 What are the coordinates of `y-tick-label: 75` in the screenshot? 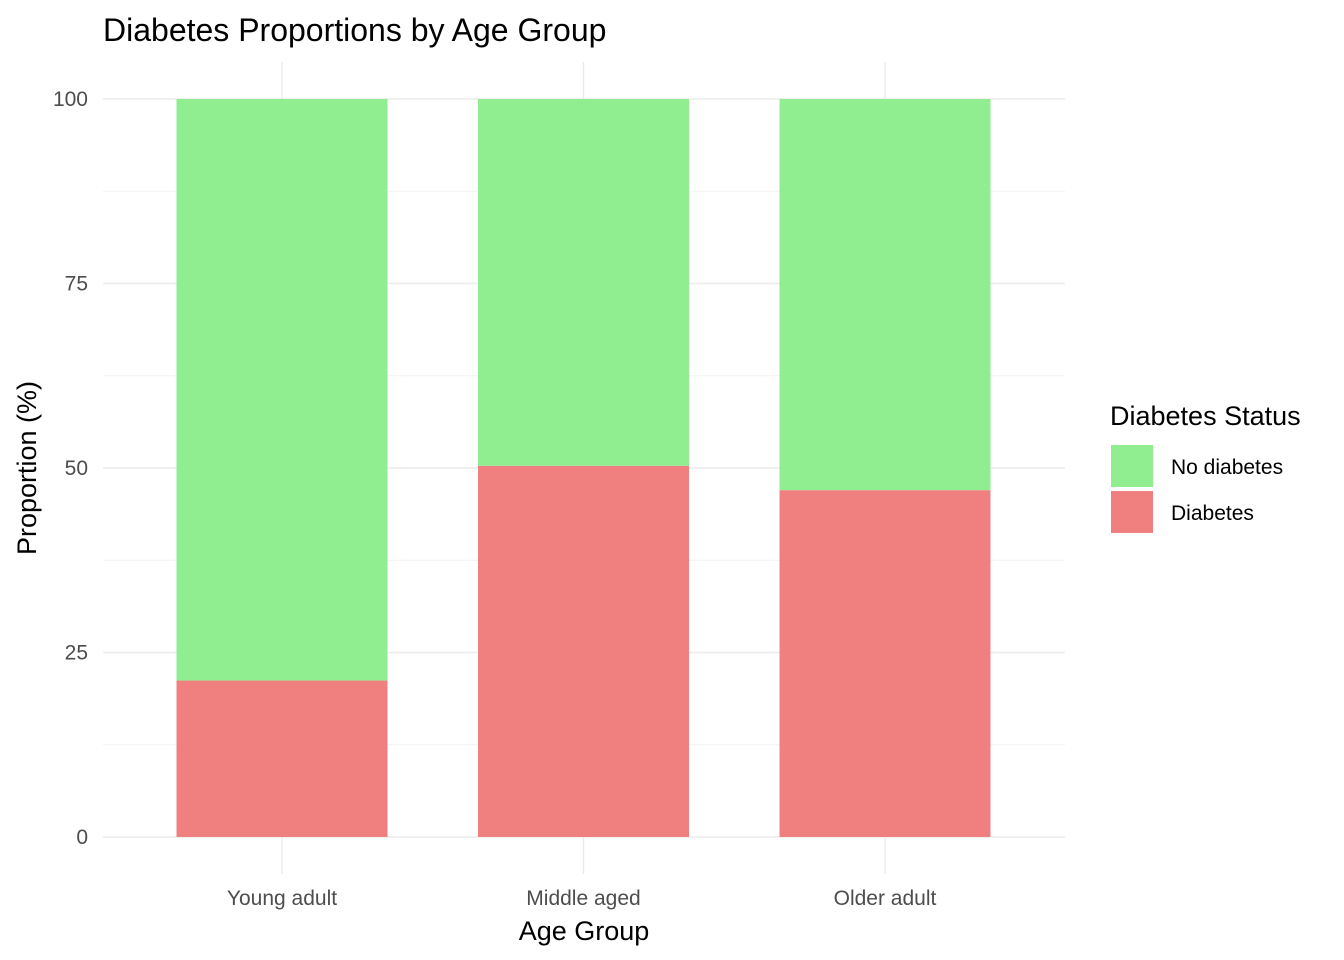 It's located at (76, 284).